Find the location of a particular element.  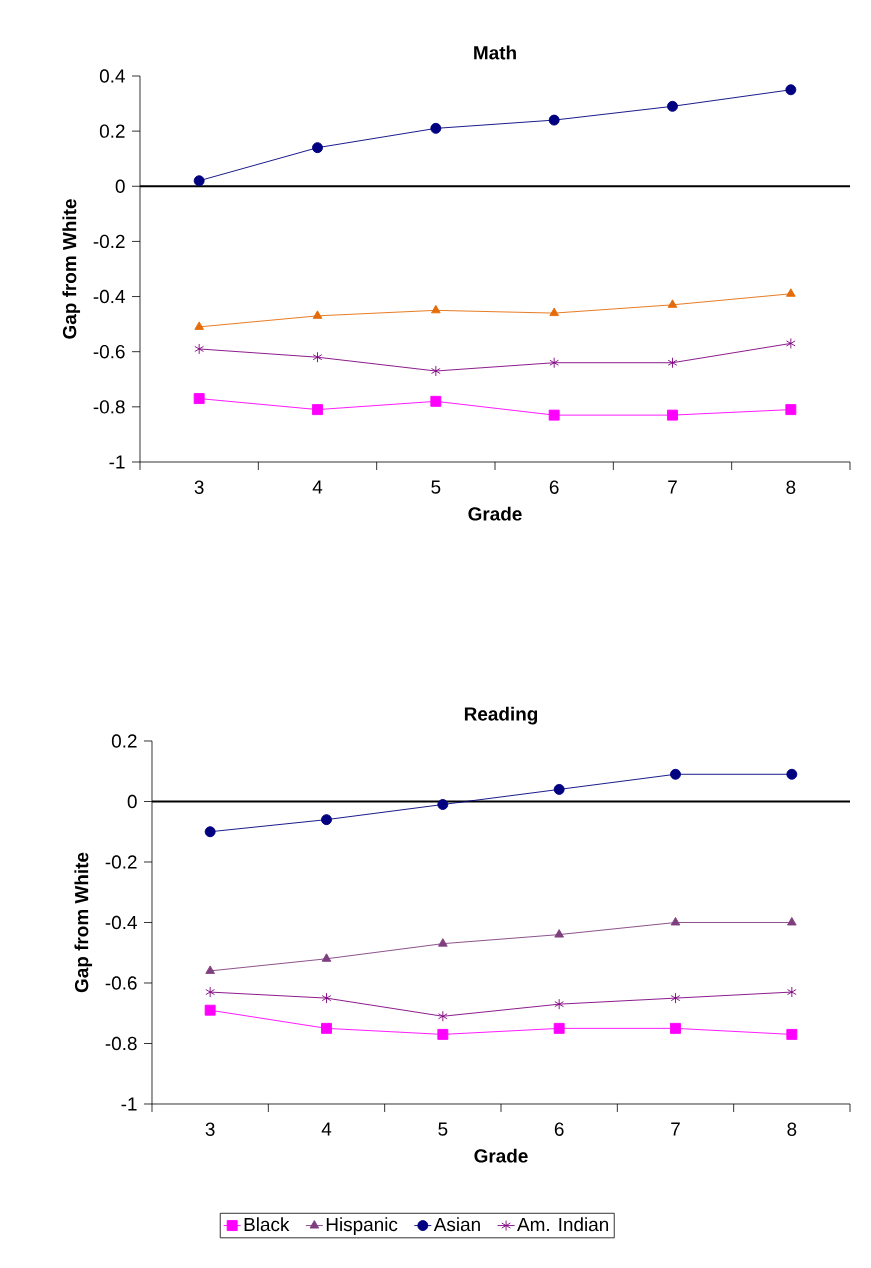

legend-label: Am. Indian is located at coordinates (563, 1224).